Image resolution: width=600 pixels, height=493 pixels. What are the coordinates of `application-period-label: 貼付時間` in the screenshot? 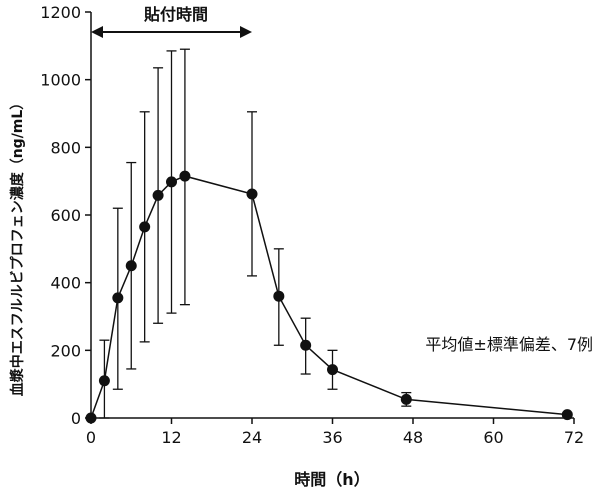 It's located at (176, 14).